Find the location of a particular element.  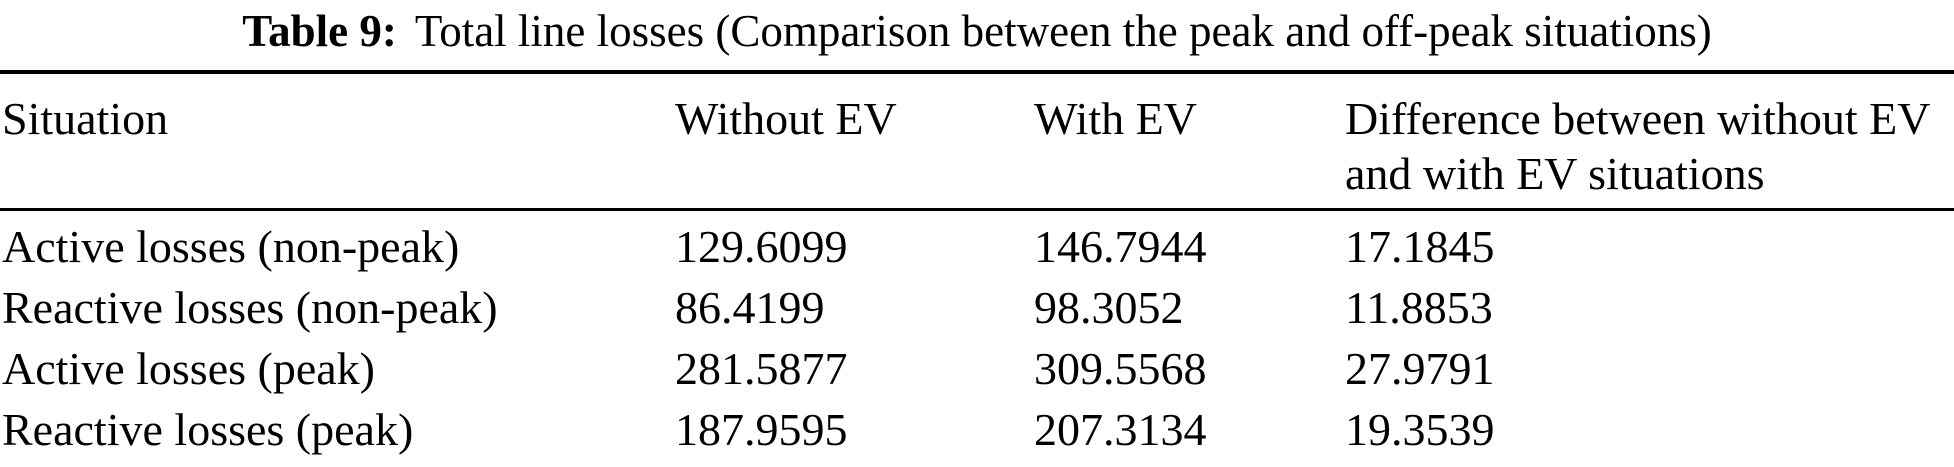

cell-difference: 11.8853 is located at coordinates (1419, 307).